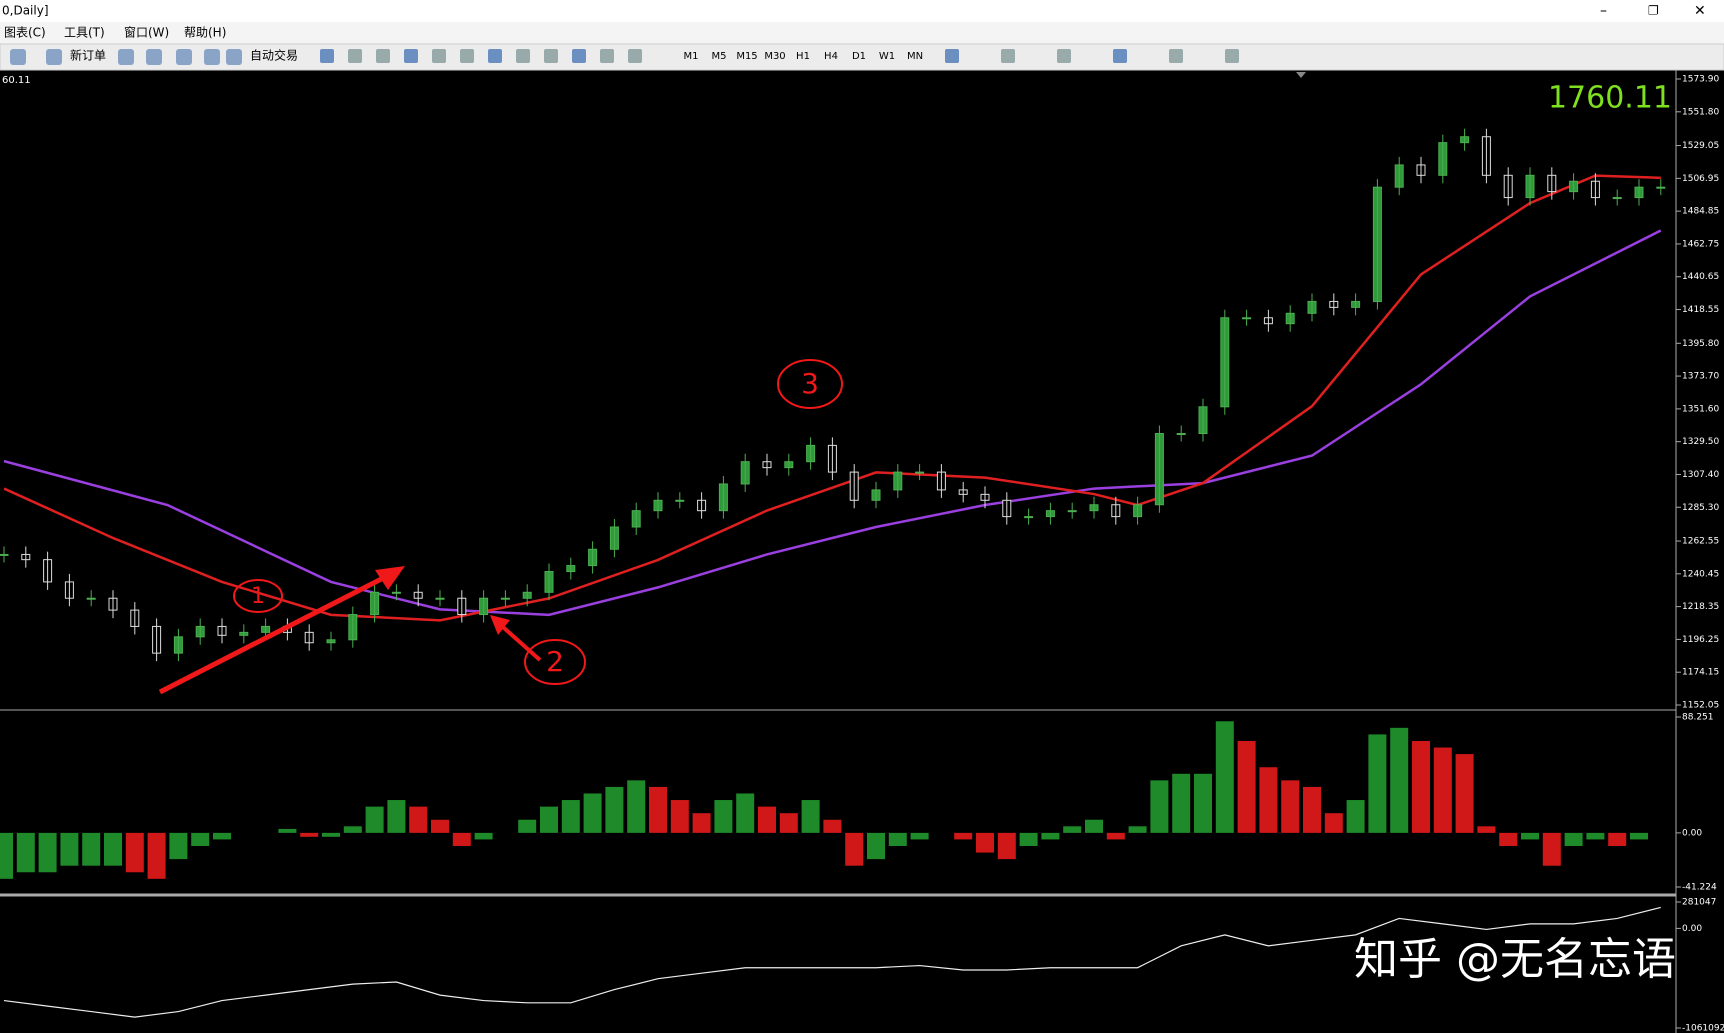 The width and height of the screenshot is (1724, 1033). Describe the element at coordinates (859, 56) in the screenshot. I see `timeframe-button: D1` at that location.